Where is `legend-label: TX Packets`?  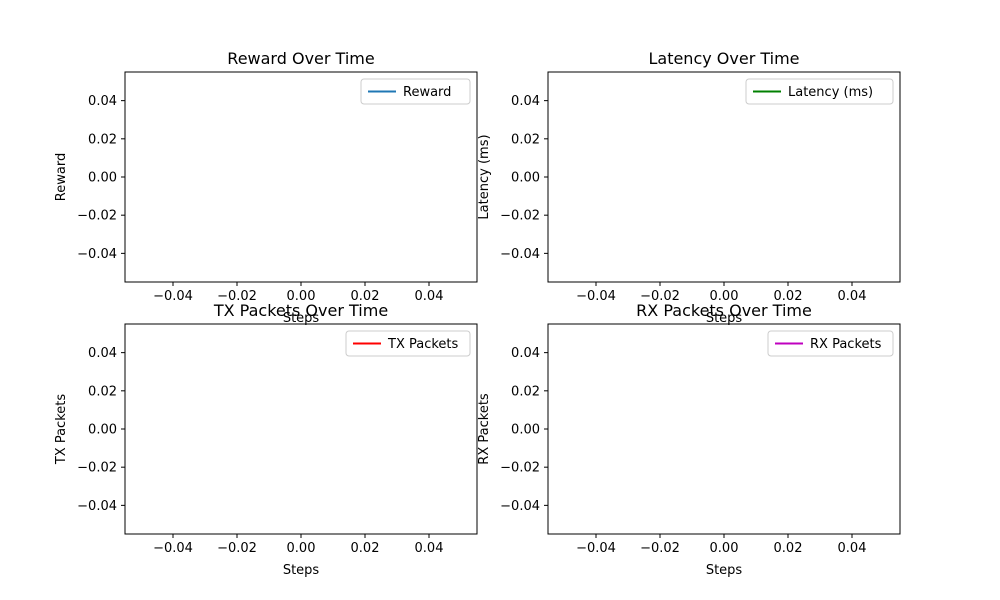 legend-label: TX Packets is located at coordinates (423, 344).